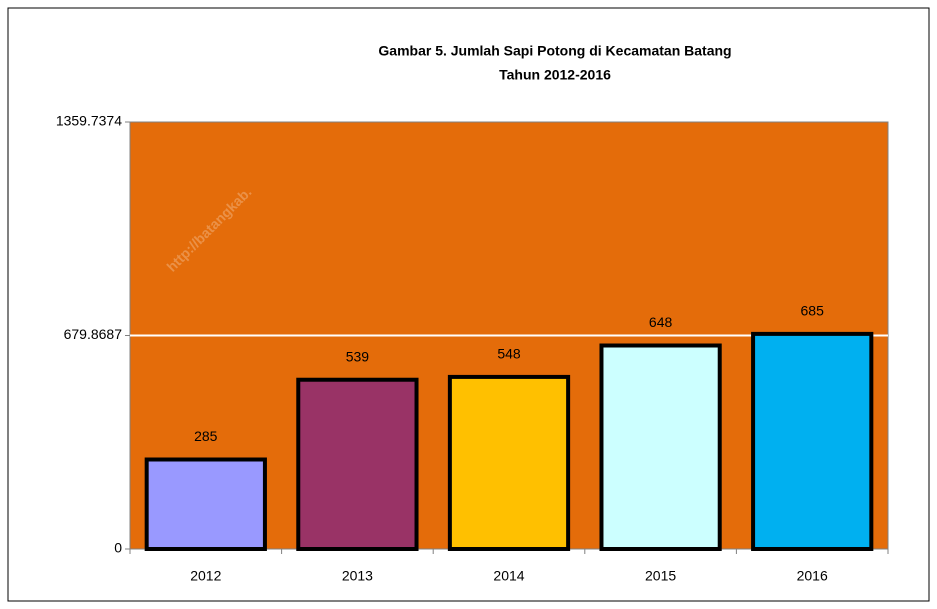 This screenshot has width=937, height=609. I want to click on x-tick-label: 2016, so click(812, 576).